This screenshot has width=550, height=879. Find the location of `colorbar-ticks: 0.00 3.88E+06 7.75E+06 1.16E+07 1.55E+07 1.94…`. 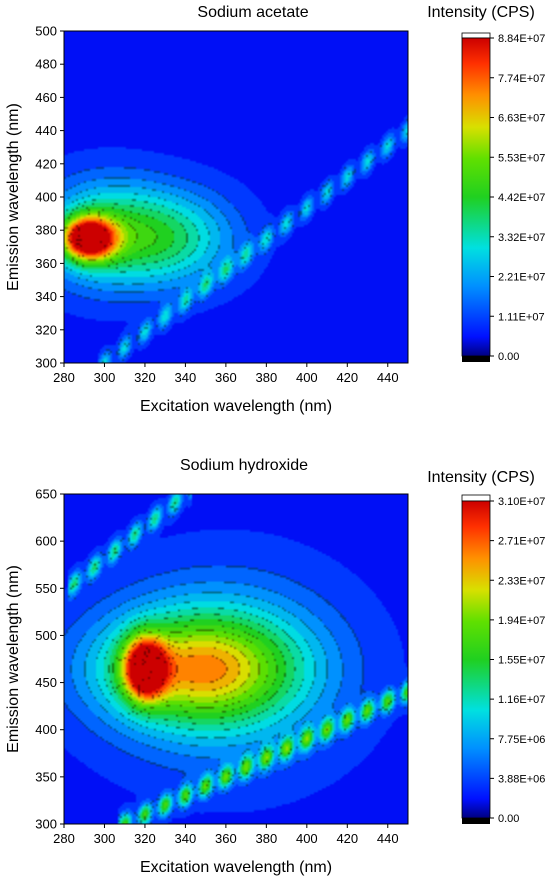

colorbar-ticks: 0.00 3.88E+06 7.75E+06 1.16E+07 1.55E+07 1.94… is located at coordinates (517, 660).